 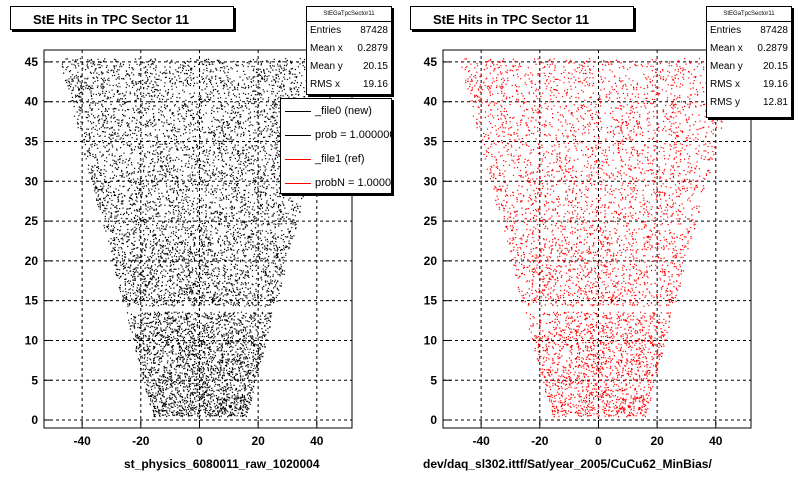 What do you see at coordinates (349, 14) in the screenshot?
I see `left-stats-header: StEGaTpcSector11` at bounding box center [349, 14].